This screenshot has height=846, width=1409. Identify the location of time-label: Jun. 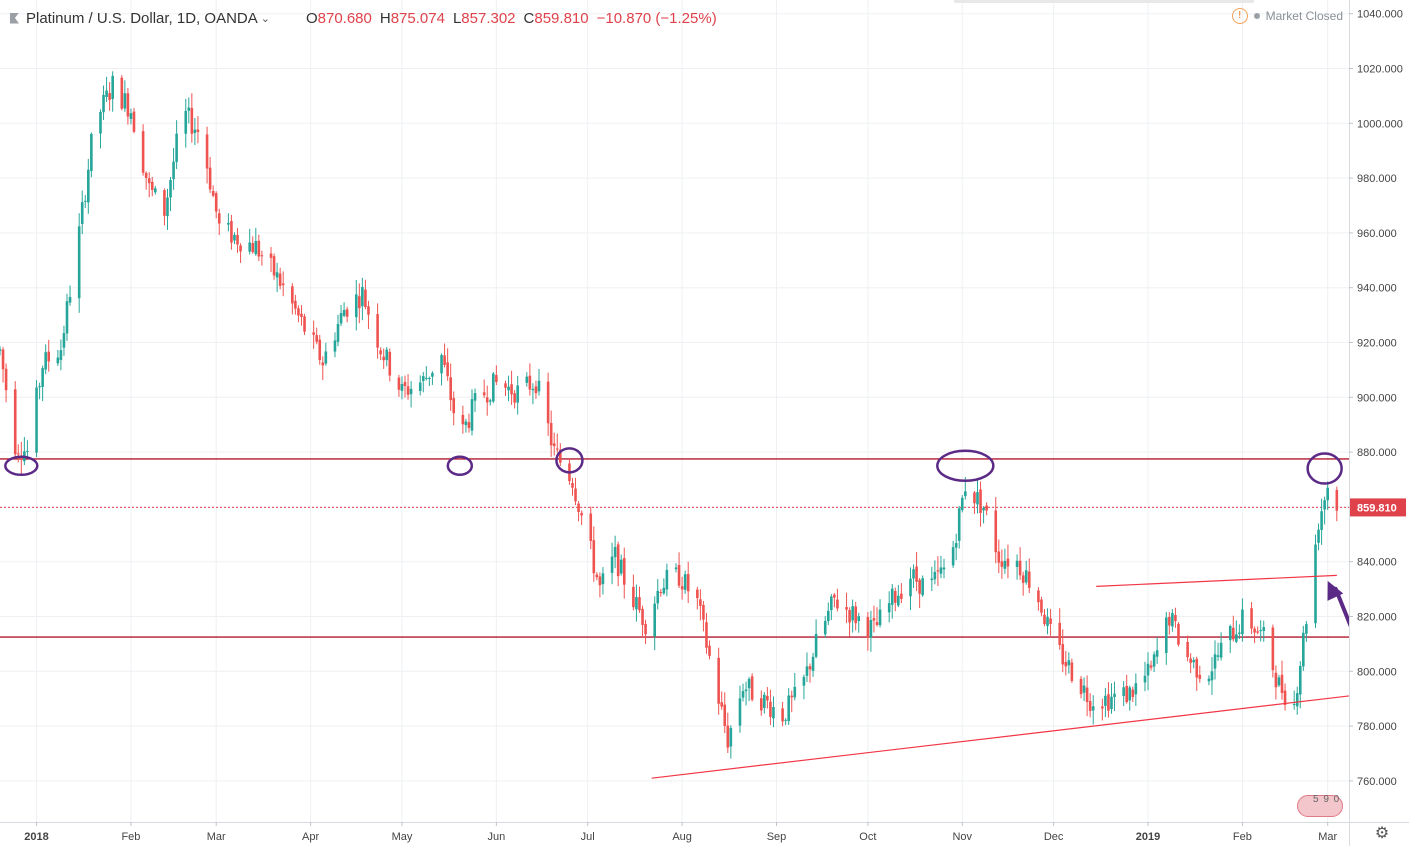
(496, 837).